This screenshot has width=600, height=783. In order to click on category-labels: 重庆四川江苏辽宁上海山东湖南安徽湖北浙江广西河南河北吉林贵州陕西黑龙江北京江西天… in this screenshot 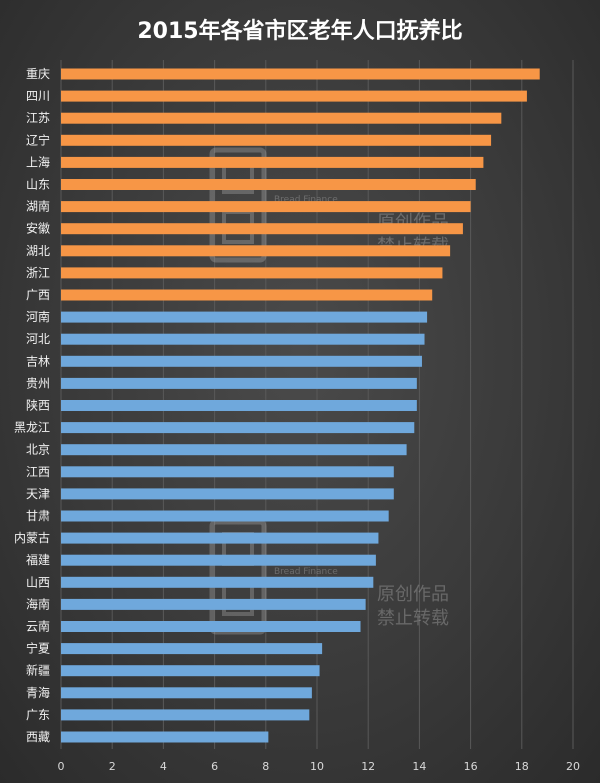, I will do `click(32, 405)`.